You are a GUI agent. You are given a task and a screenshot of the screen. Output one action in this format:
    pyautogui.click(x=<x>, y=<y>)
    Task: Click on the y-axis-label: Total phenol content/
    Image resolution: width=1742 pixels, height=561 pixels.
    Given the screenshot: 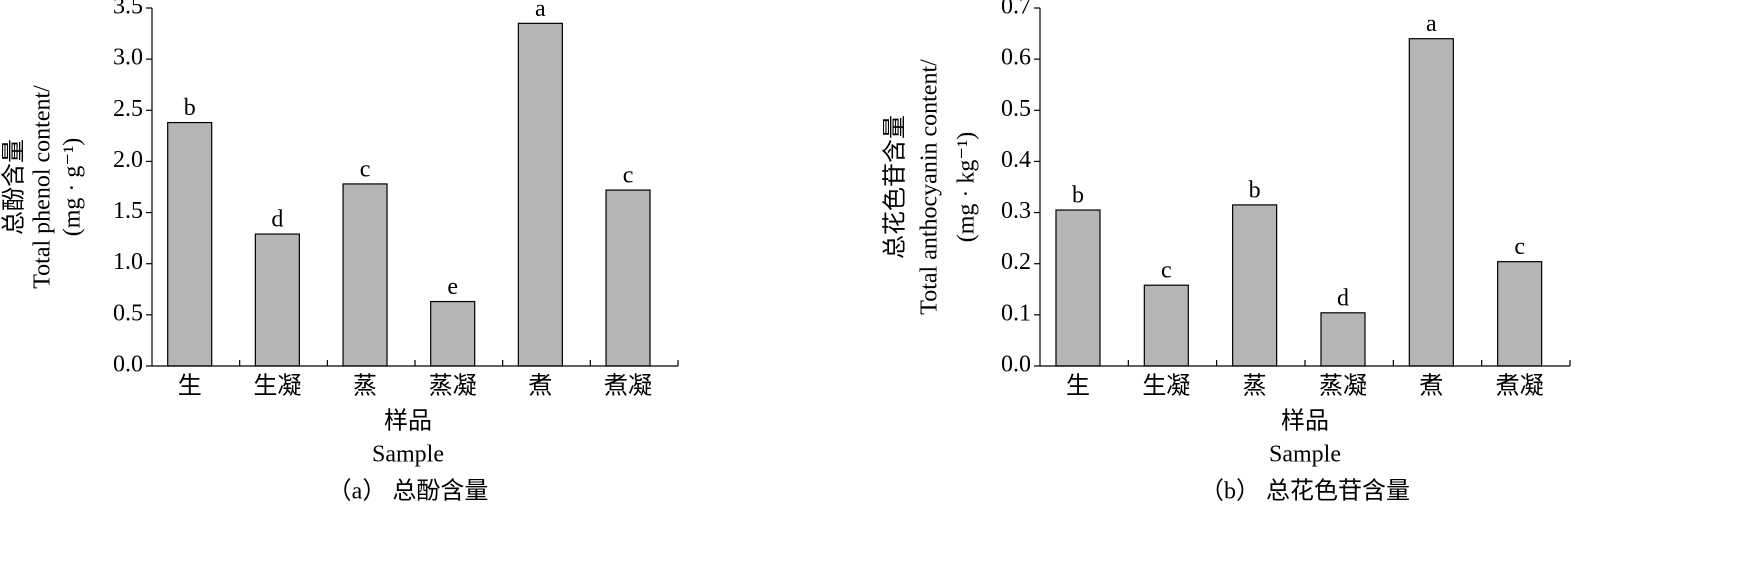 What is the action you would take?
    pyautogui.click(x=43, y=187)
    